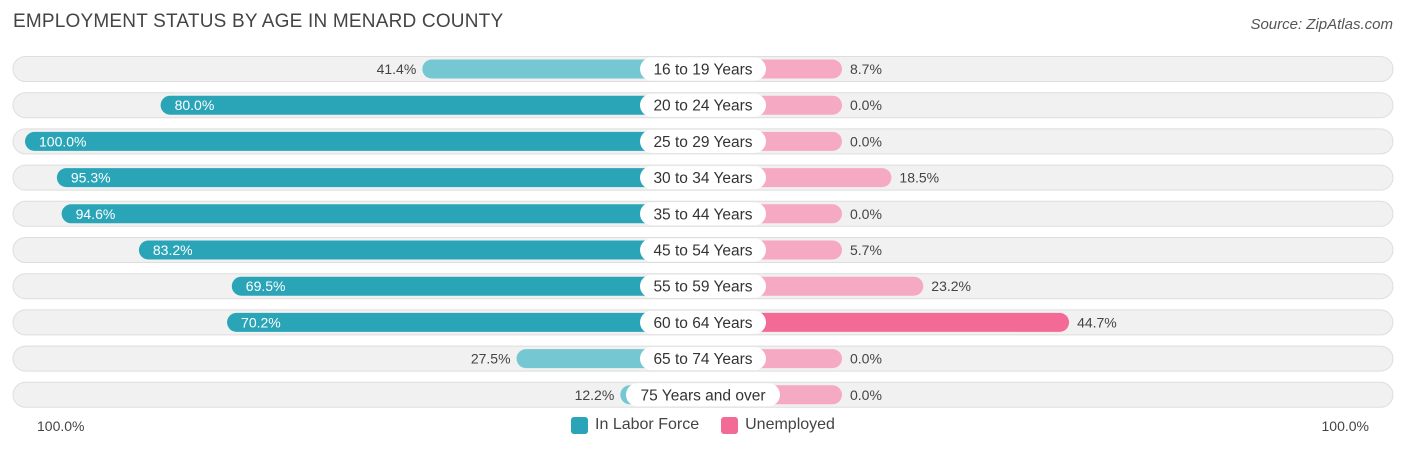 This screenshot has height=451, width=1406. I want to click on unemployed-value-label: 18.5%, so click(919, 178).